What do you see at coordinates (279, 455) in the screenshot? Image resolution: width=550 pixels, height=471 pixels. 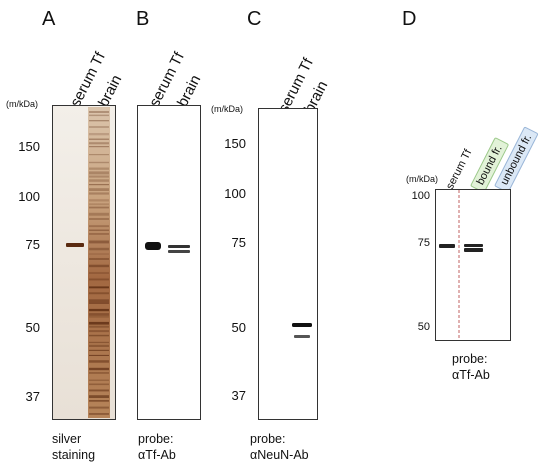 I see `panel-c-caption-line-2: αNeuN-Ab` at bounding box center [279, 455].